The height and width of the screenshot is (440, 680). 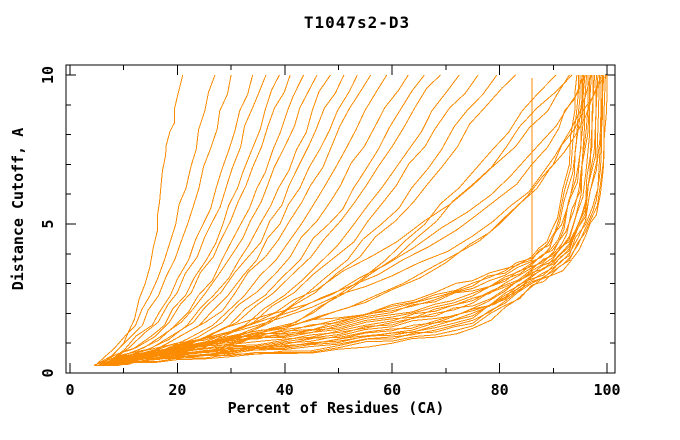 I want to click on x-tick-label: 20, so click(x=177, y=390).